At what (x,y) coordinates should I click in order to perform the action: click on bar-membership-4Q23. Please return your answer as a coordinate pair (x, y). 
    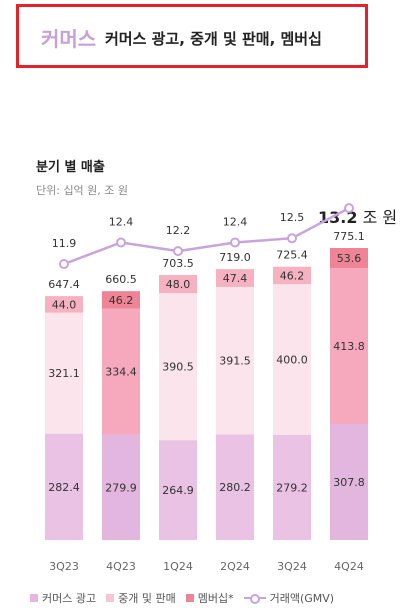
    Looking at the image, I should click on (121, 300).